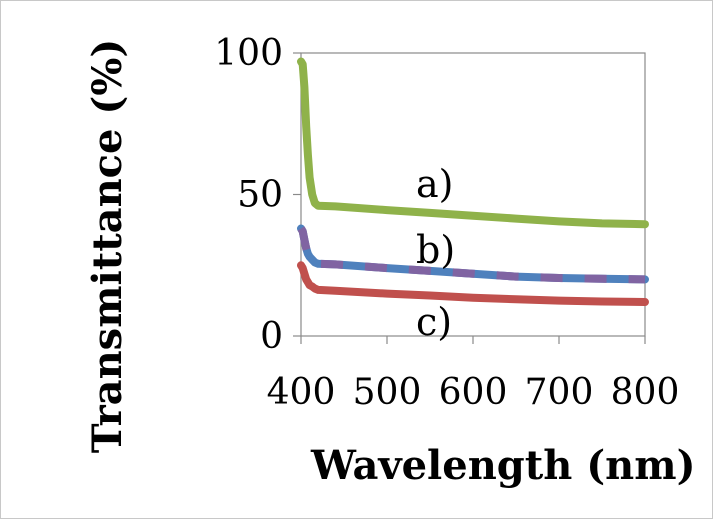 Image resolution: width=713 pixels, height=523 pixels. I want to click on x-tick-label: 700, so click(559, 392).